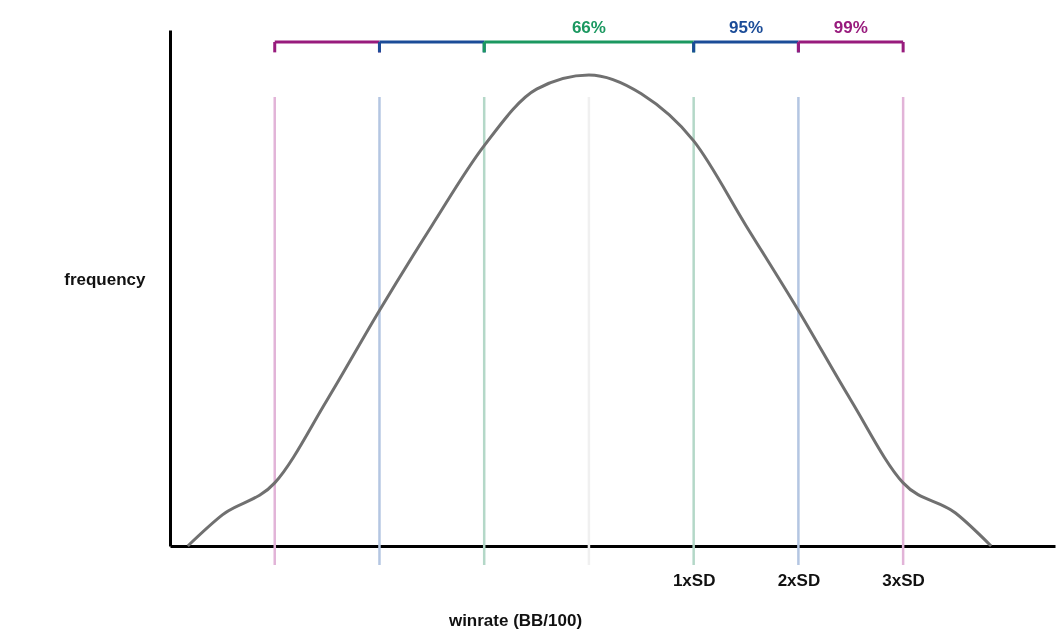 The width and height of the screenshot is (1059, 633). Describe the element at coordinates (515, 620) in the screenshot. I see `x-axis-title: winrate (BB/100)` at that location.